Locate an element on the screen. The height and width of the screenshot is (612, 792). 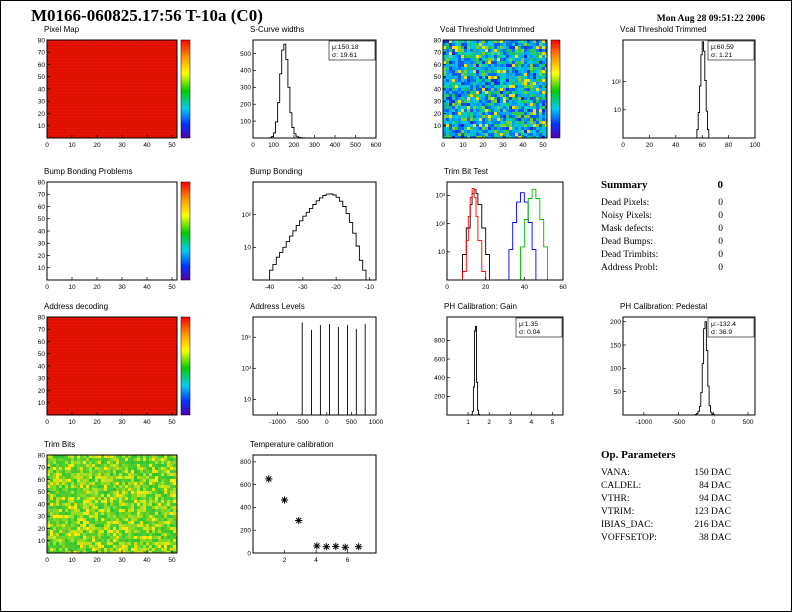
chart-canvas: -1000 -500 0 500 50 100 150 200 μ:-132.4σ: 36.9 is located at coordinates (683, 371).